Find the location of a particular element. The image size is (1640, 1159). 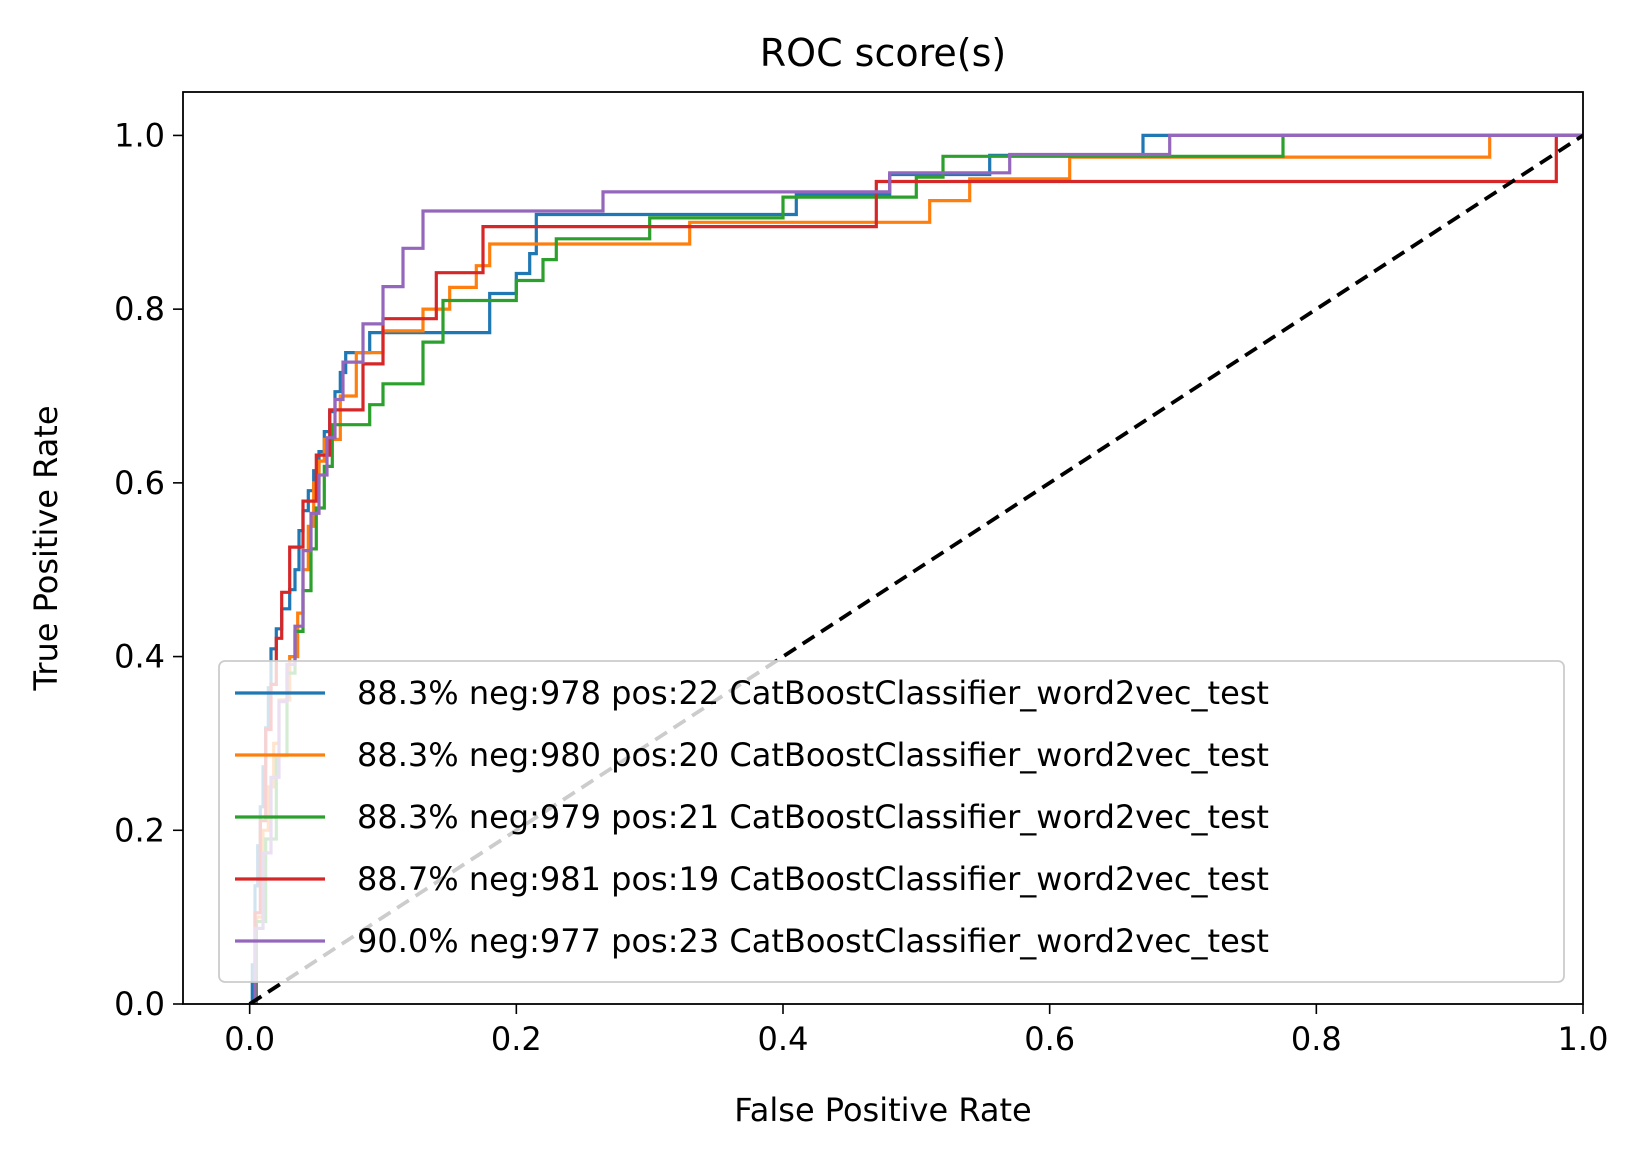

chart-title: ROC score(s) is located at coordinates (883, 53).